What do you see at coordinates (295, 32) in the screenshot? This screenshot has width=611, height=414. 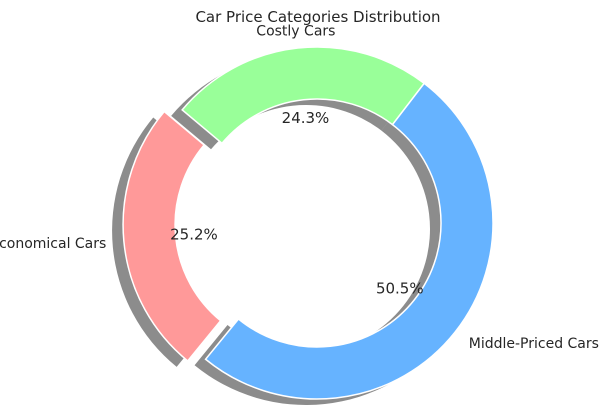 I see `category-label-costly-cars: Costly Cars` at bounding box center [295, 32].